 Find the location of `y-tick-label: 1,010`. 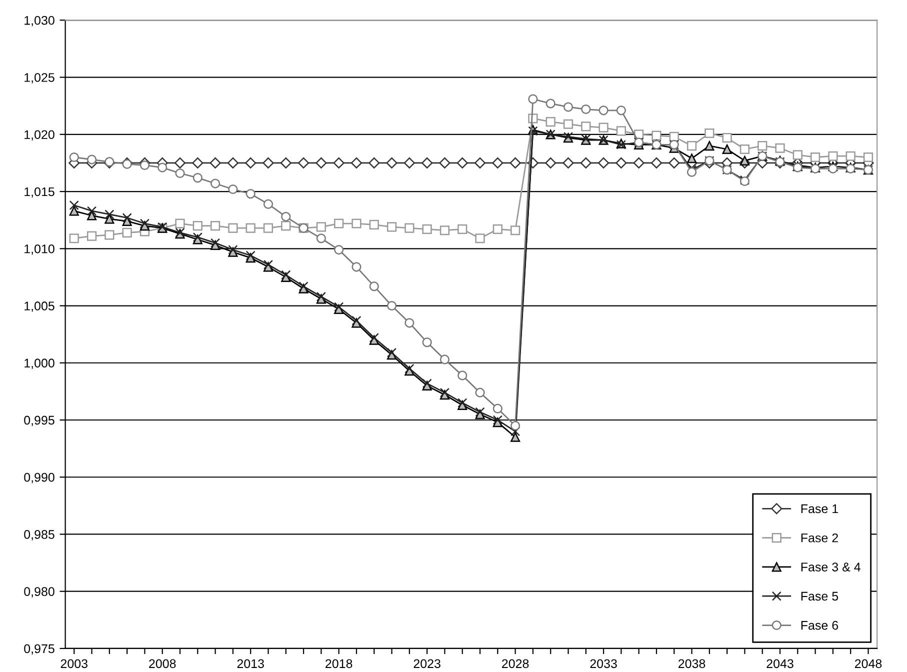

y-tick-label: 1,010 is located at coordinates (39, 249).